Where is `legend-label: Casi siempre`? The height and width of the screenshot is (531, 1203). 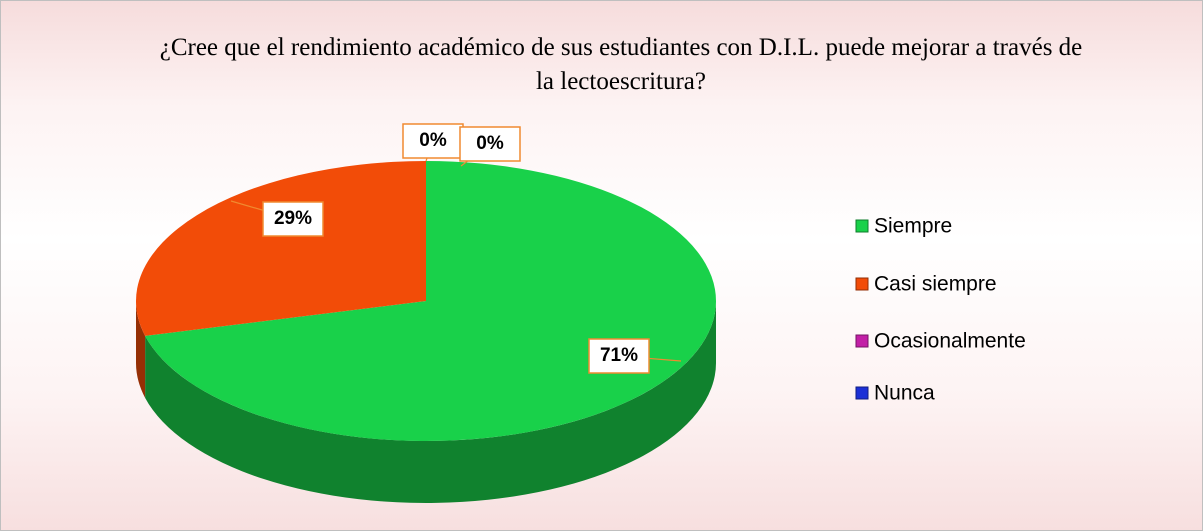
legend-label: Casi siempre is located at coordinates (935, 284).